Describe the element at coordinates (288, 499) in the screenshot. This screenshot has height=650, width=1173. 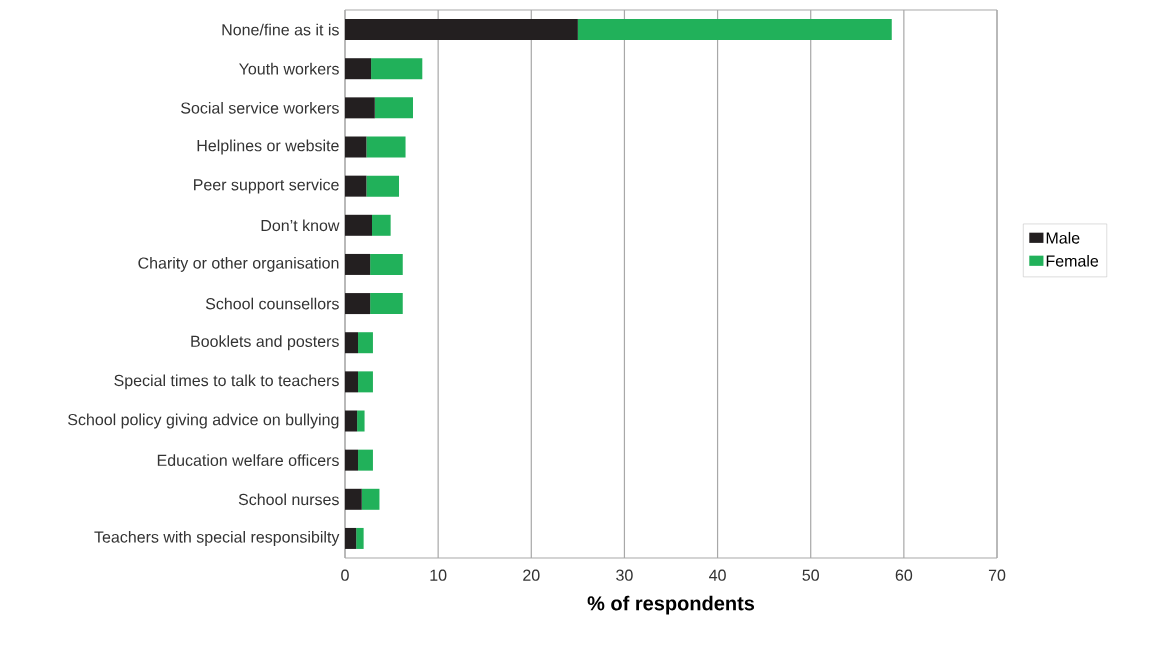
I see `y-tick-label: School nurses` at that location.